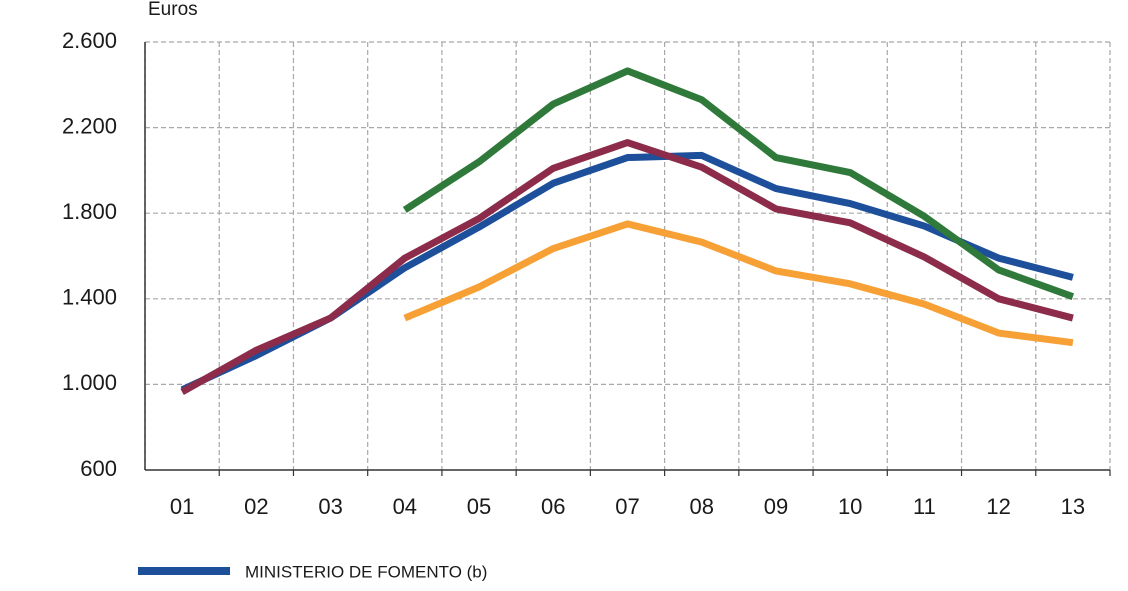 This screenshot has height=591, width=1128. I want to click on x-tick-label: 11, so click(924, 506).